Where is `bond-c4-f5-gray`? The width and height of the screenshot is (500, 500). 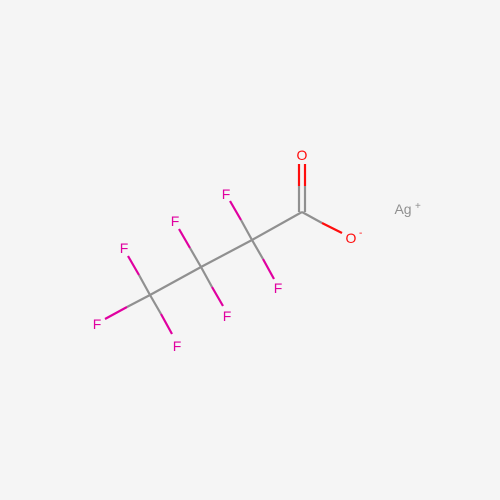
bond-c4-f5-gray is located at coordinates (144, 285).